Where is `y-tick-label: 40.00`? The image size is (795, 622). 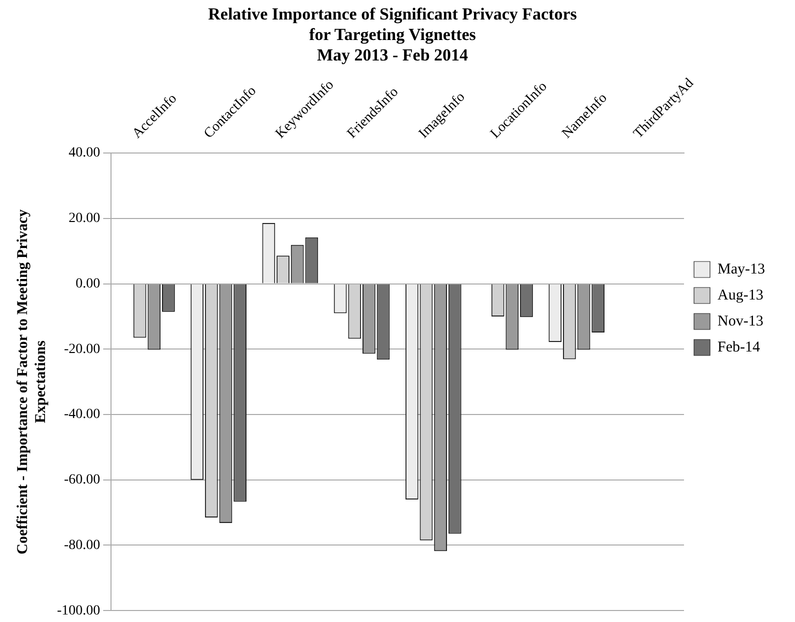 y-tick-label: 40.00 is located at coordinates (84, 153).